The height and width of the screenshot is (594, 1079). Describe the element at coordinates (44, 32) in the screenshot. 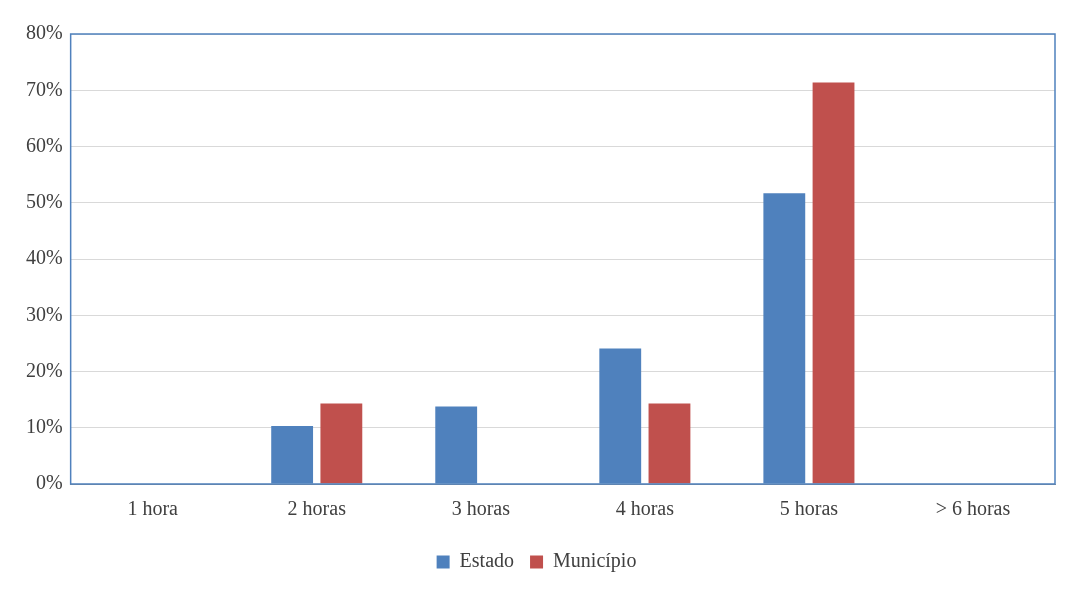

I see `y-tick-label: 80%` at that location.